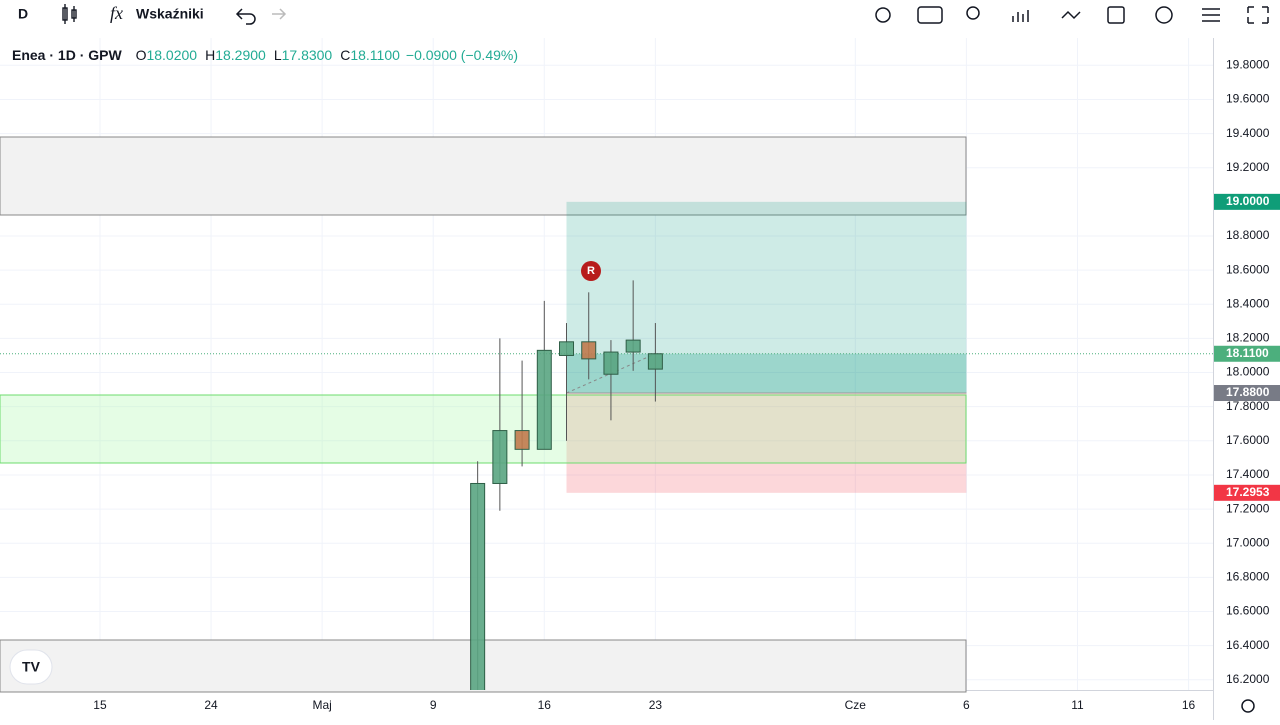 Image resolution: width=1280 pixels, height=725 pixels. I want to click on y-tick-label: 17.4000, so click(1248, 474).